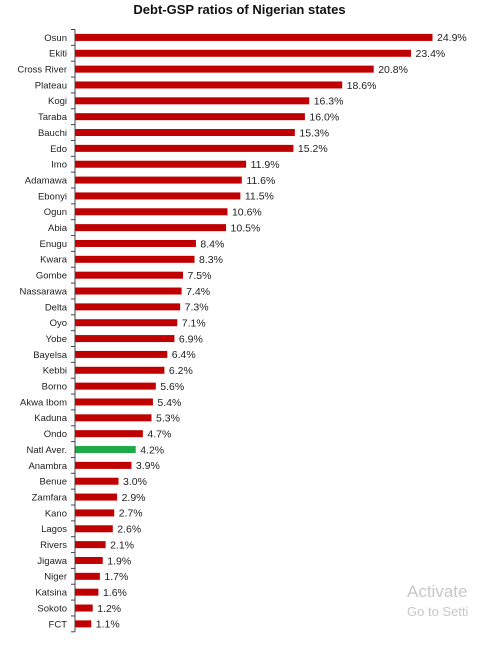 This screenshot has height=649, width=479. What do you see at coordinates (135, 482) in the screenshot?
I see `value-label: 3.0%` at bounding box center [135, 482].